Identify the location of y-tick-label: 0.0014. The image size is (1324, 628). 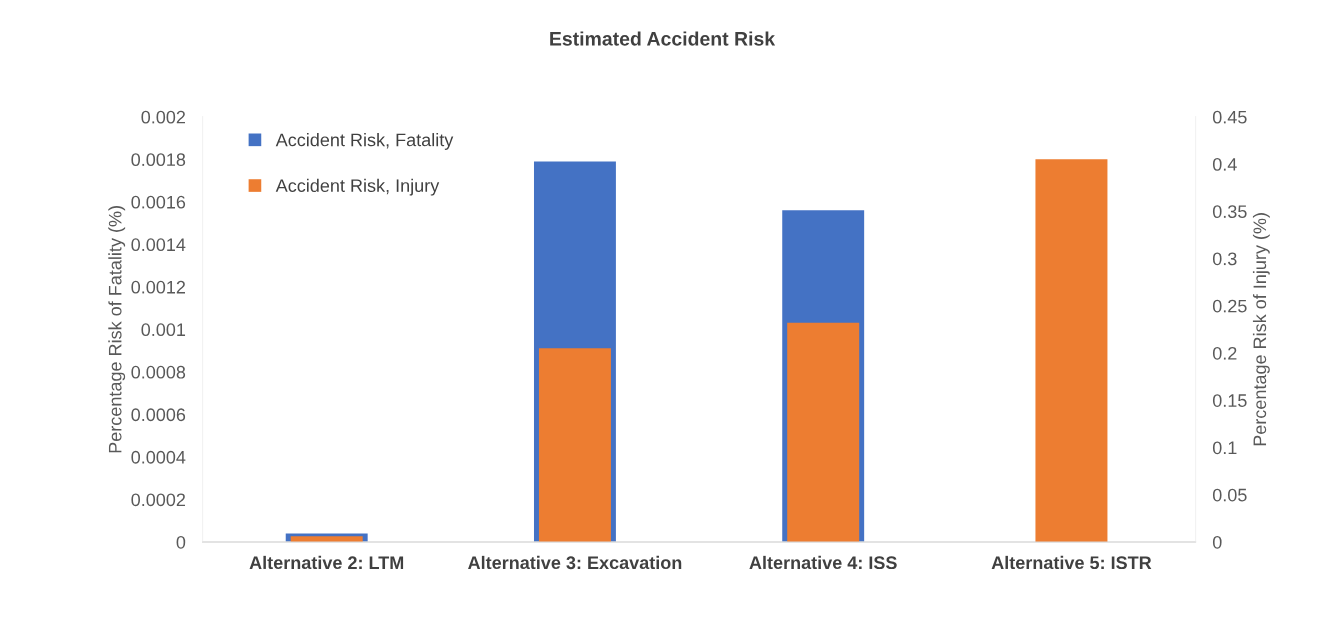
(158, 245).